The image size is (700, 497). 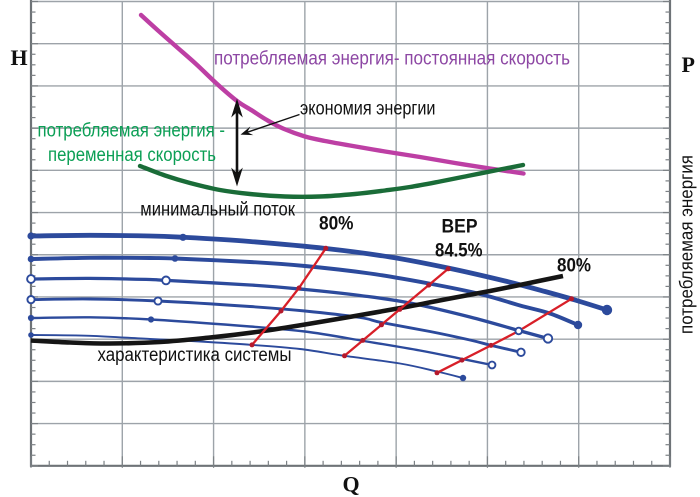 What do you see at coordinates (459, 251) in the screenshot?
I see `svg-text: 84.5%` at bounding box center [459, 251].